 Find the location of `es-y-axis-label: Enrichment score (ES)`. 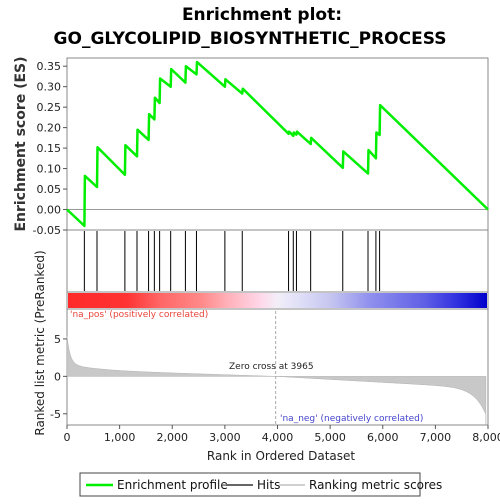

es-y-axis-label: Enrichment score (ES) is located at coordinates (21, 143).